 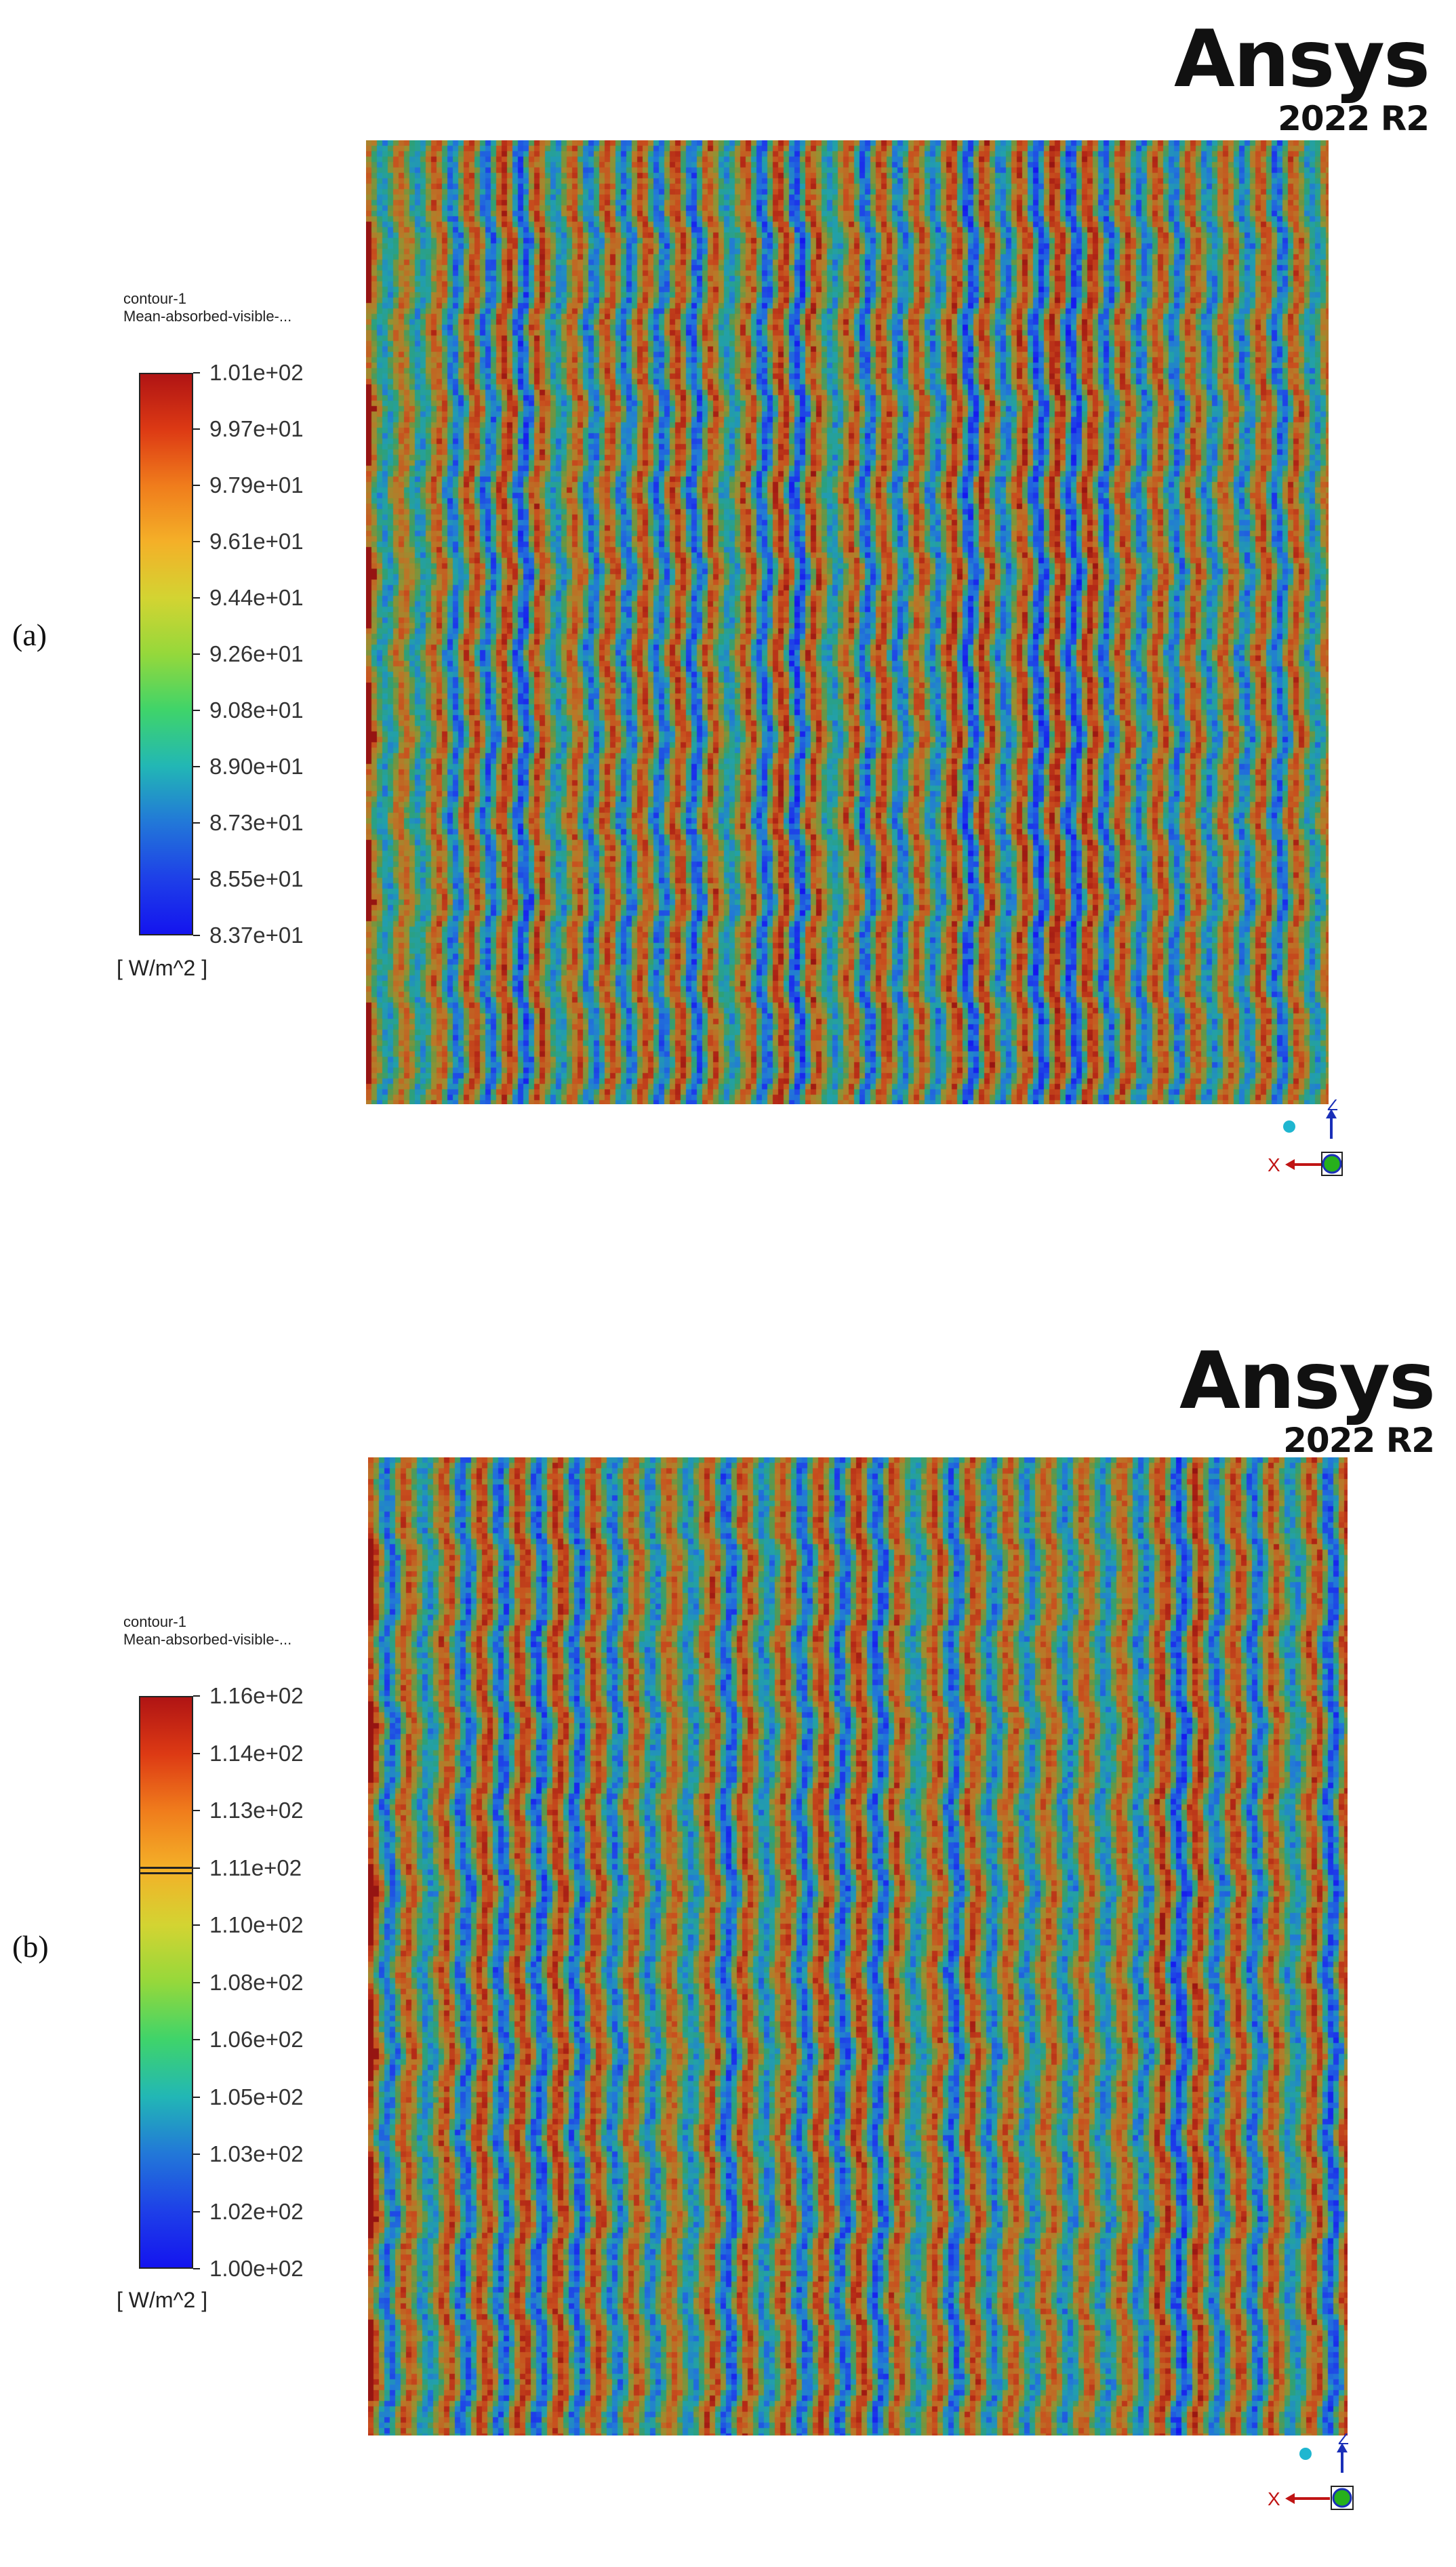 What do you see at coordinates (29, 635) in the screenshot?
I see `panel-label: (a)` at bounding box center [29, 635].